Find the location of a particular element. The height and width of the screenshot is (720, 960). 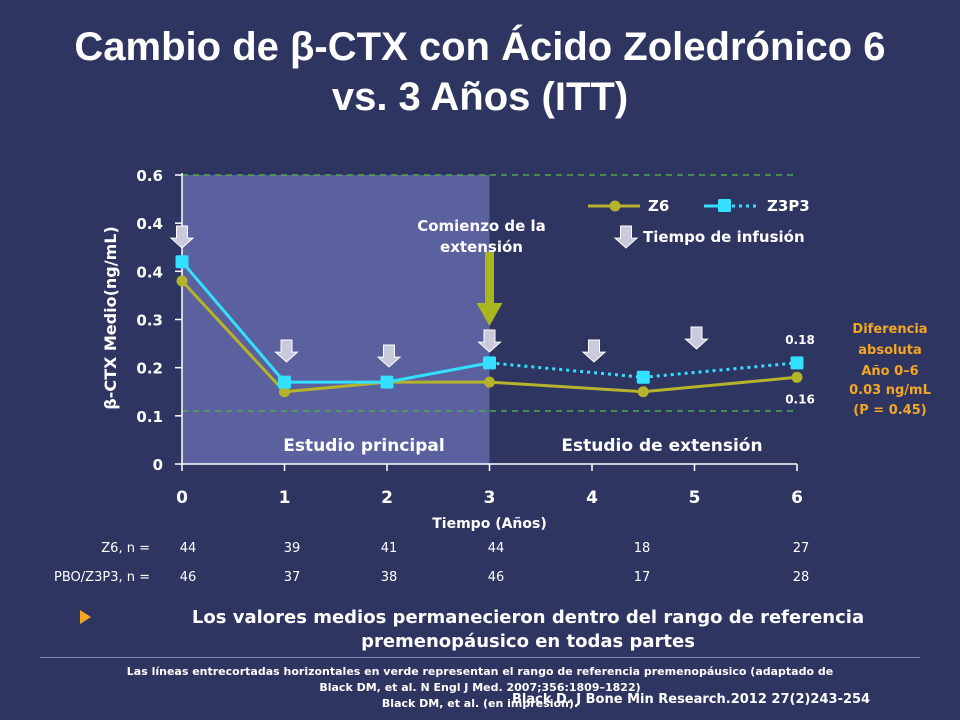

footnote-line-3: Black DM, et al. (en impresión). is located at coordinates (480, 703).